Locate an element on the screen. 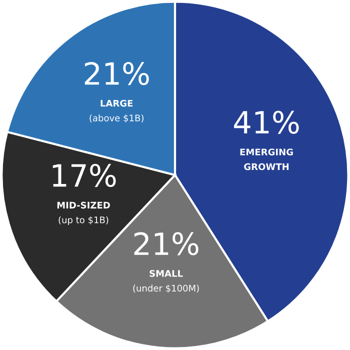 Image resolution: width=350 pixels, height=350 pixels. slice-label: LARGE (above $1B) is located at coordinates (117, 111).